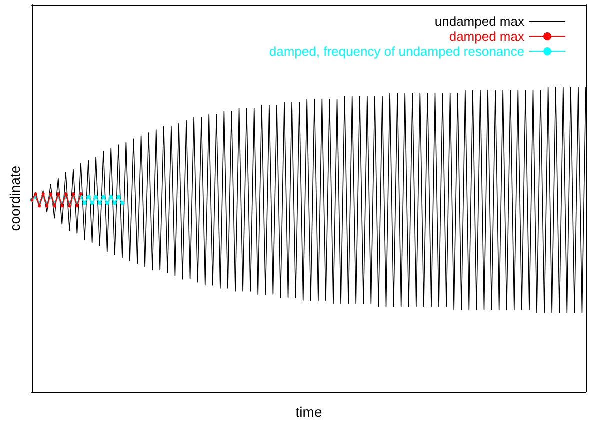 The height and width of the screenshot is (424, 589). I want to click on y-axis-title: coordinate, so click(15, 199).